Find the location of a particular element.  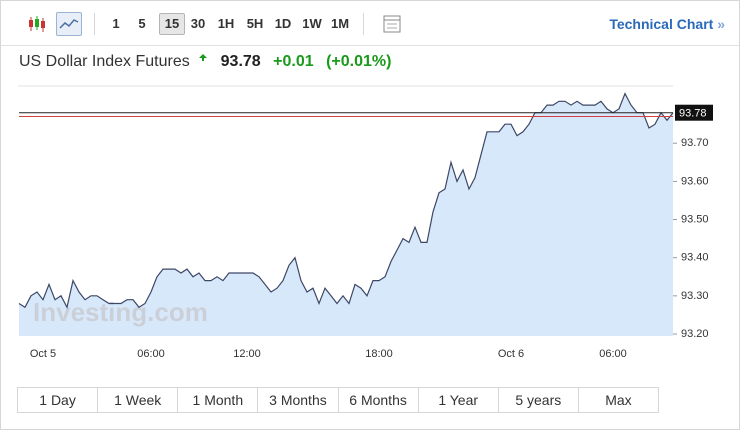

last-price-tag is located at coordinates (694, 112).